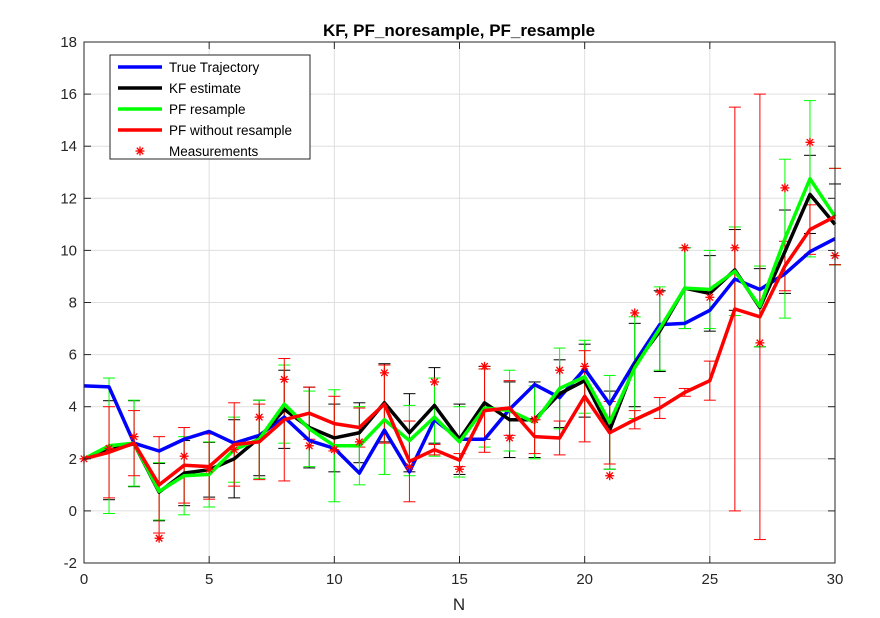  I want to click on legend-label-true-trajectory: True Trajectory, so click(214, 67).